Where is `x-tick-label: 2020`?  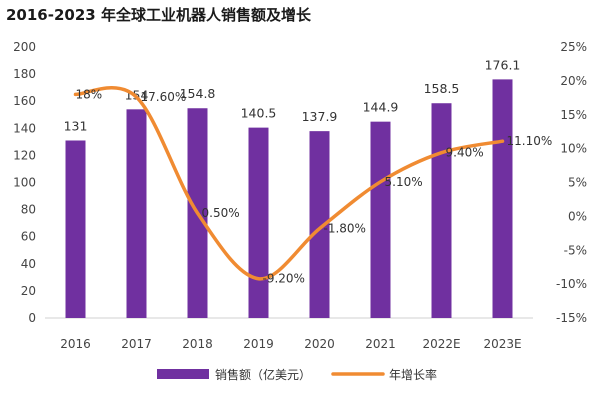
x-tick-label: 2020 is located at coordinates (319, 344).